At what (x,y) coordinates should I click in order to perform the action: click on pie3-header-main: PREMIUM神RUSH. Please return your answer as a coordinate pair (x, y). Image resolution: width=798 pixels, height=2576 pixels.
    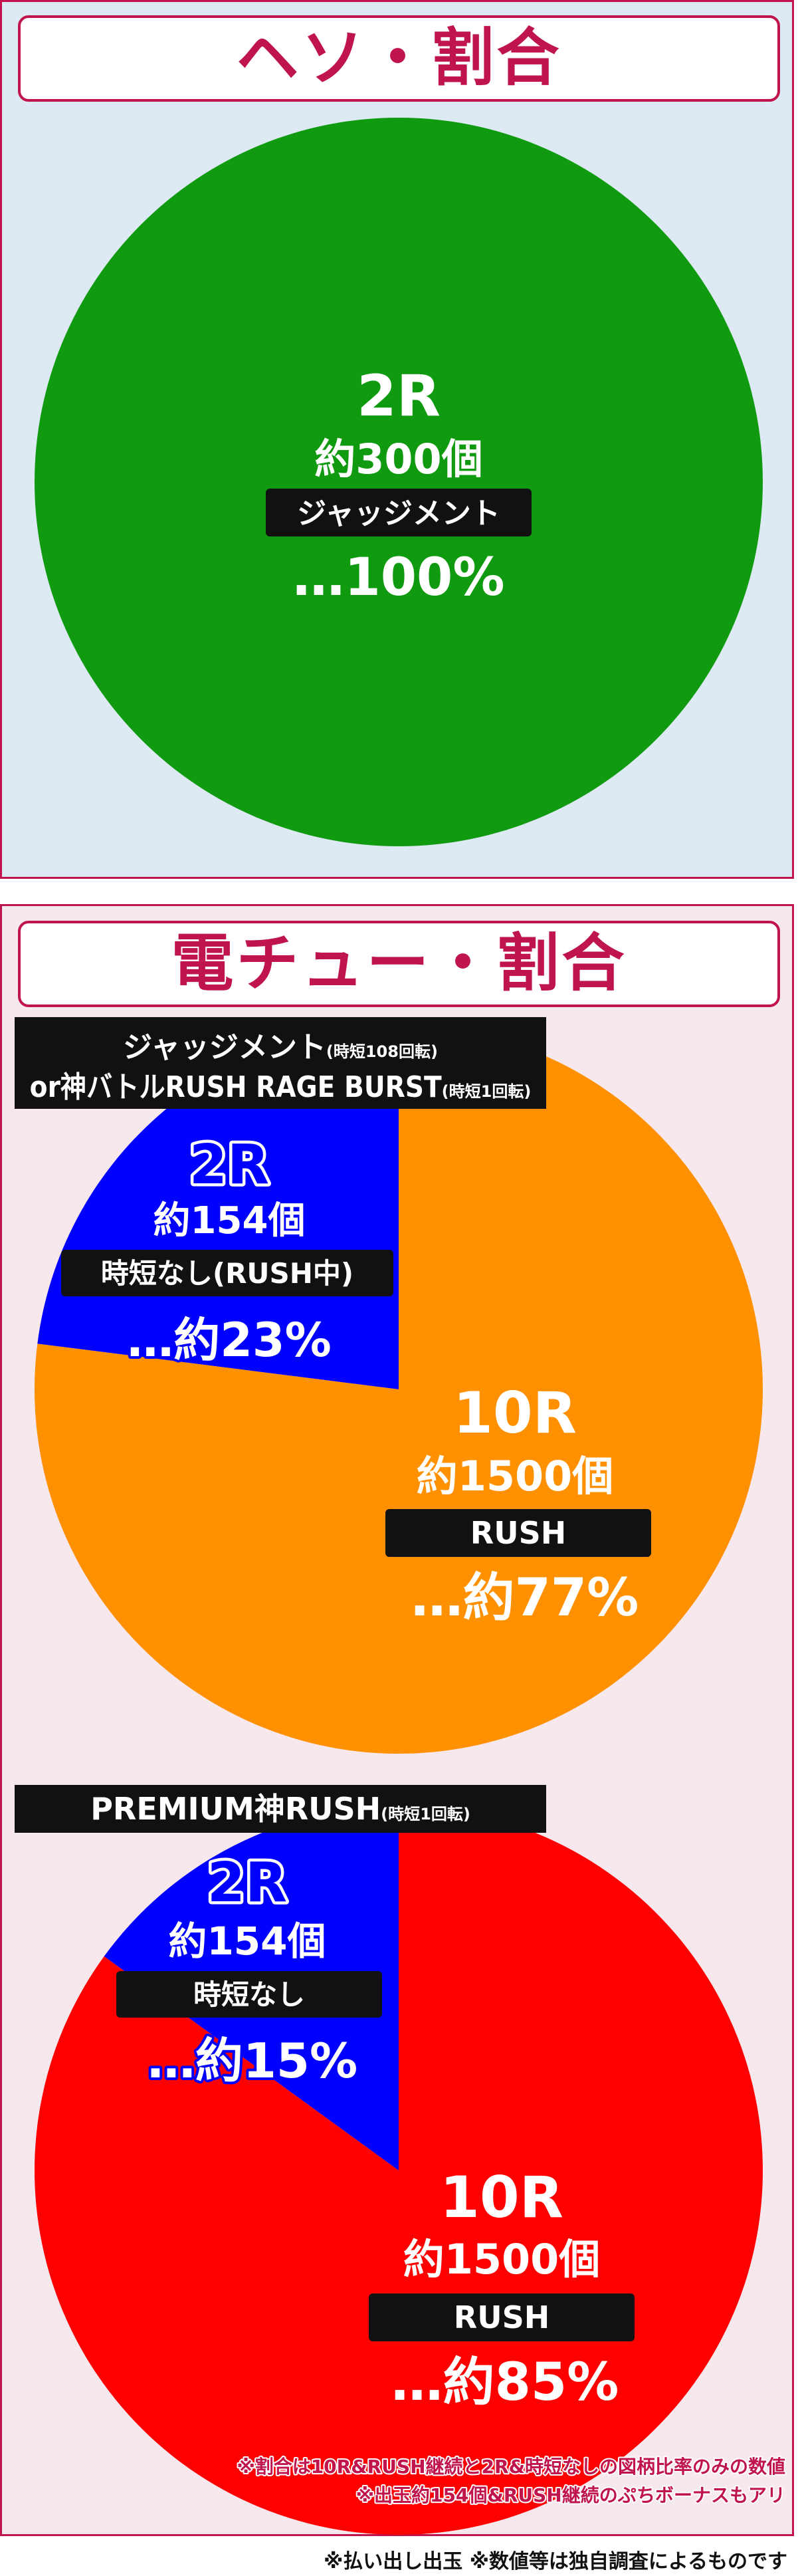
    Looking at the image, I should click on (236, 1809).